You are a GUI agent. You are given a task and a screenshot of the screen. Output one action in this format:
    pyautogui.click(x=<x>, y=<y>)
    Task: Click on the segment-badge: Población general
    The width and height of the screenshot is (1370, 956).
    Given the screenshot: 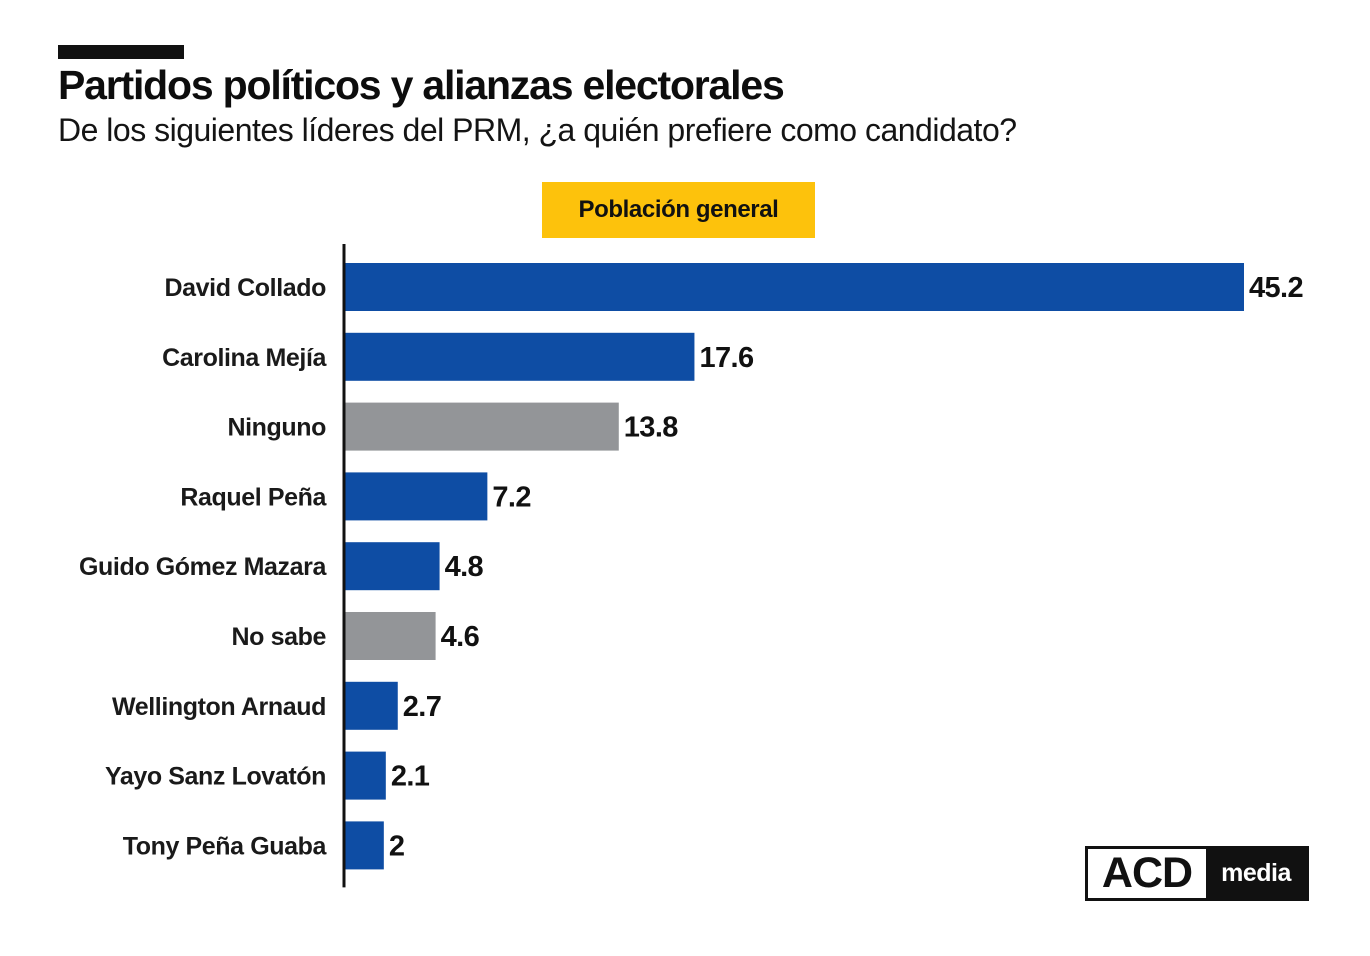 What is the action you would take?
    pyautogui.click(x=678, y=210)
    